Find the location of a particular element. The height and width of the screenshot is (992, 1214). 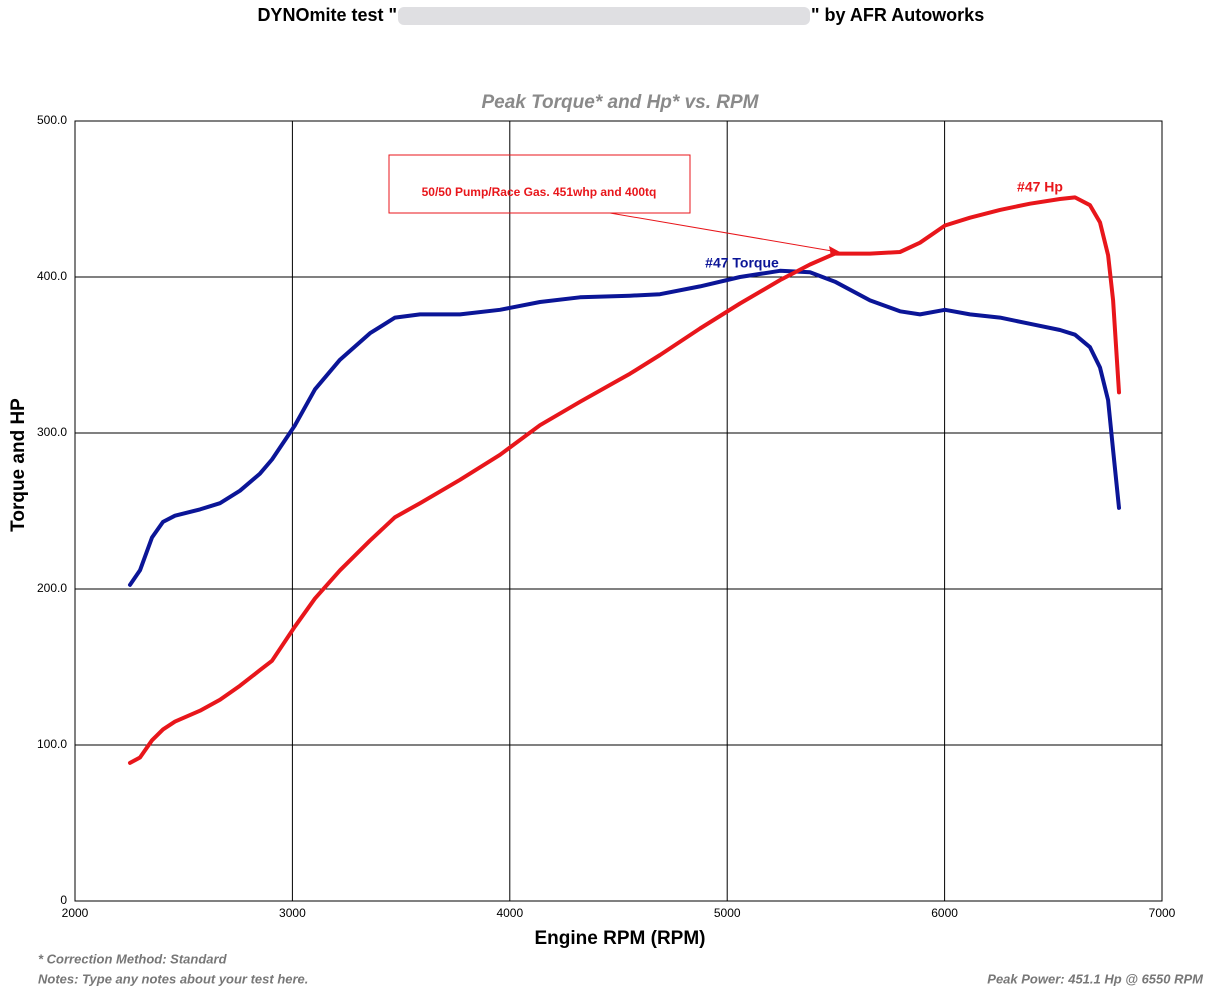

chart-subtitle: Peak Torque* and Hp* vs. RPM is located at coordinates (621, 102).